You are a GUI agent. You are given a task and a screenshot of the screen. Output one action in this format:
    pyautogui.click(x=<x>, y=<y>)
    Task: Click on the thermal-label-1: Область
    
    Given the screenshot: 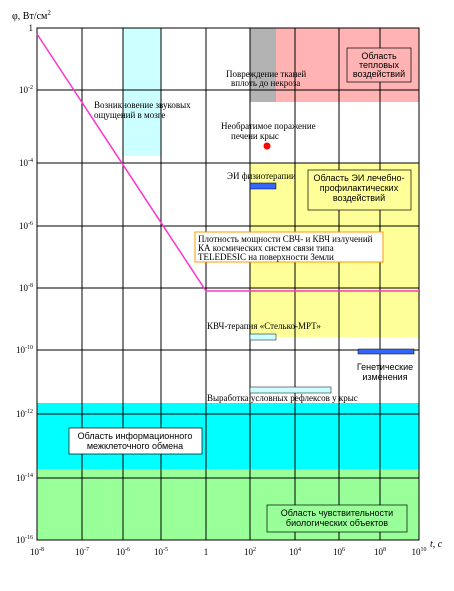 What is the action you would take?
    pyautogui.click(x=379, y=56)
    